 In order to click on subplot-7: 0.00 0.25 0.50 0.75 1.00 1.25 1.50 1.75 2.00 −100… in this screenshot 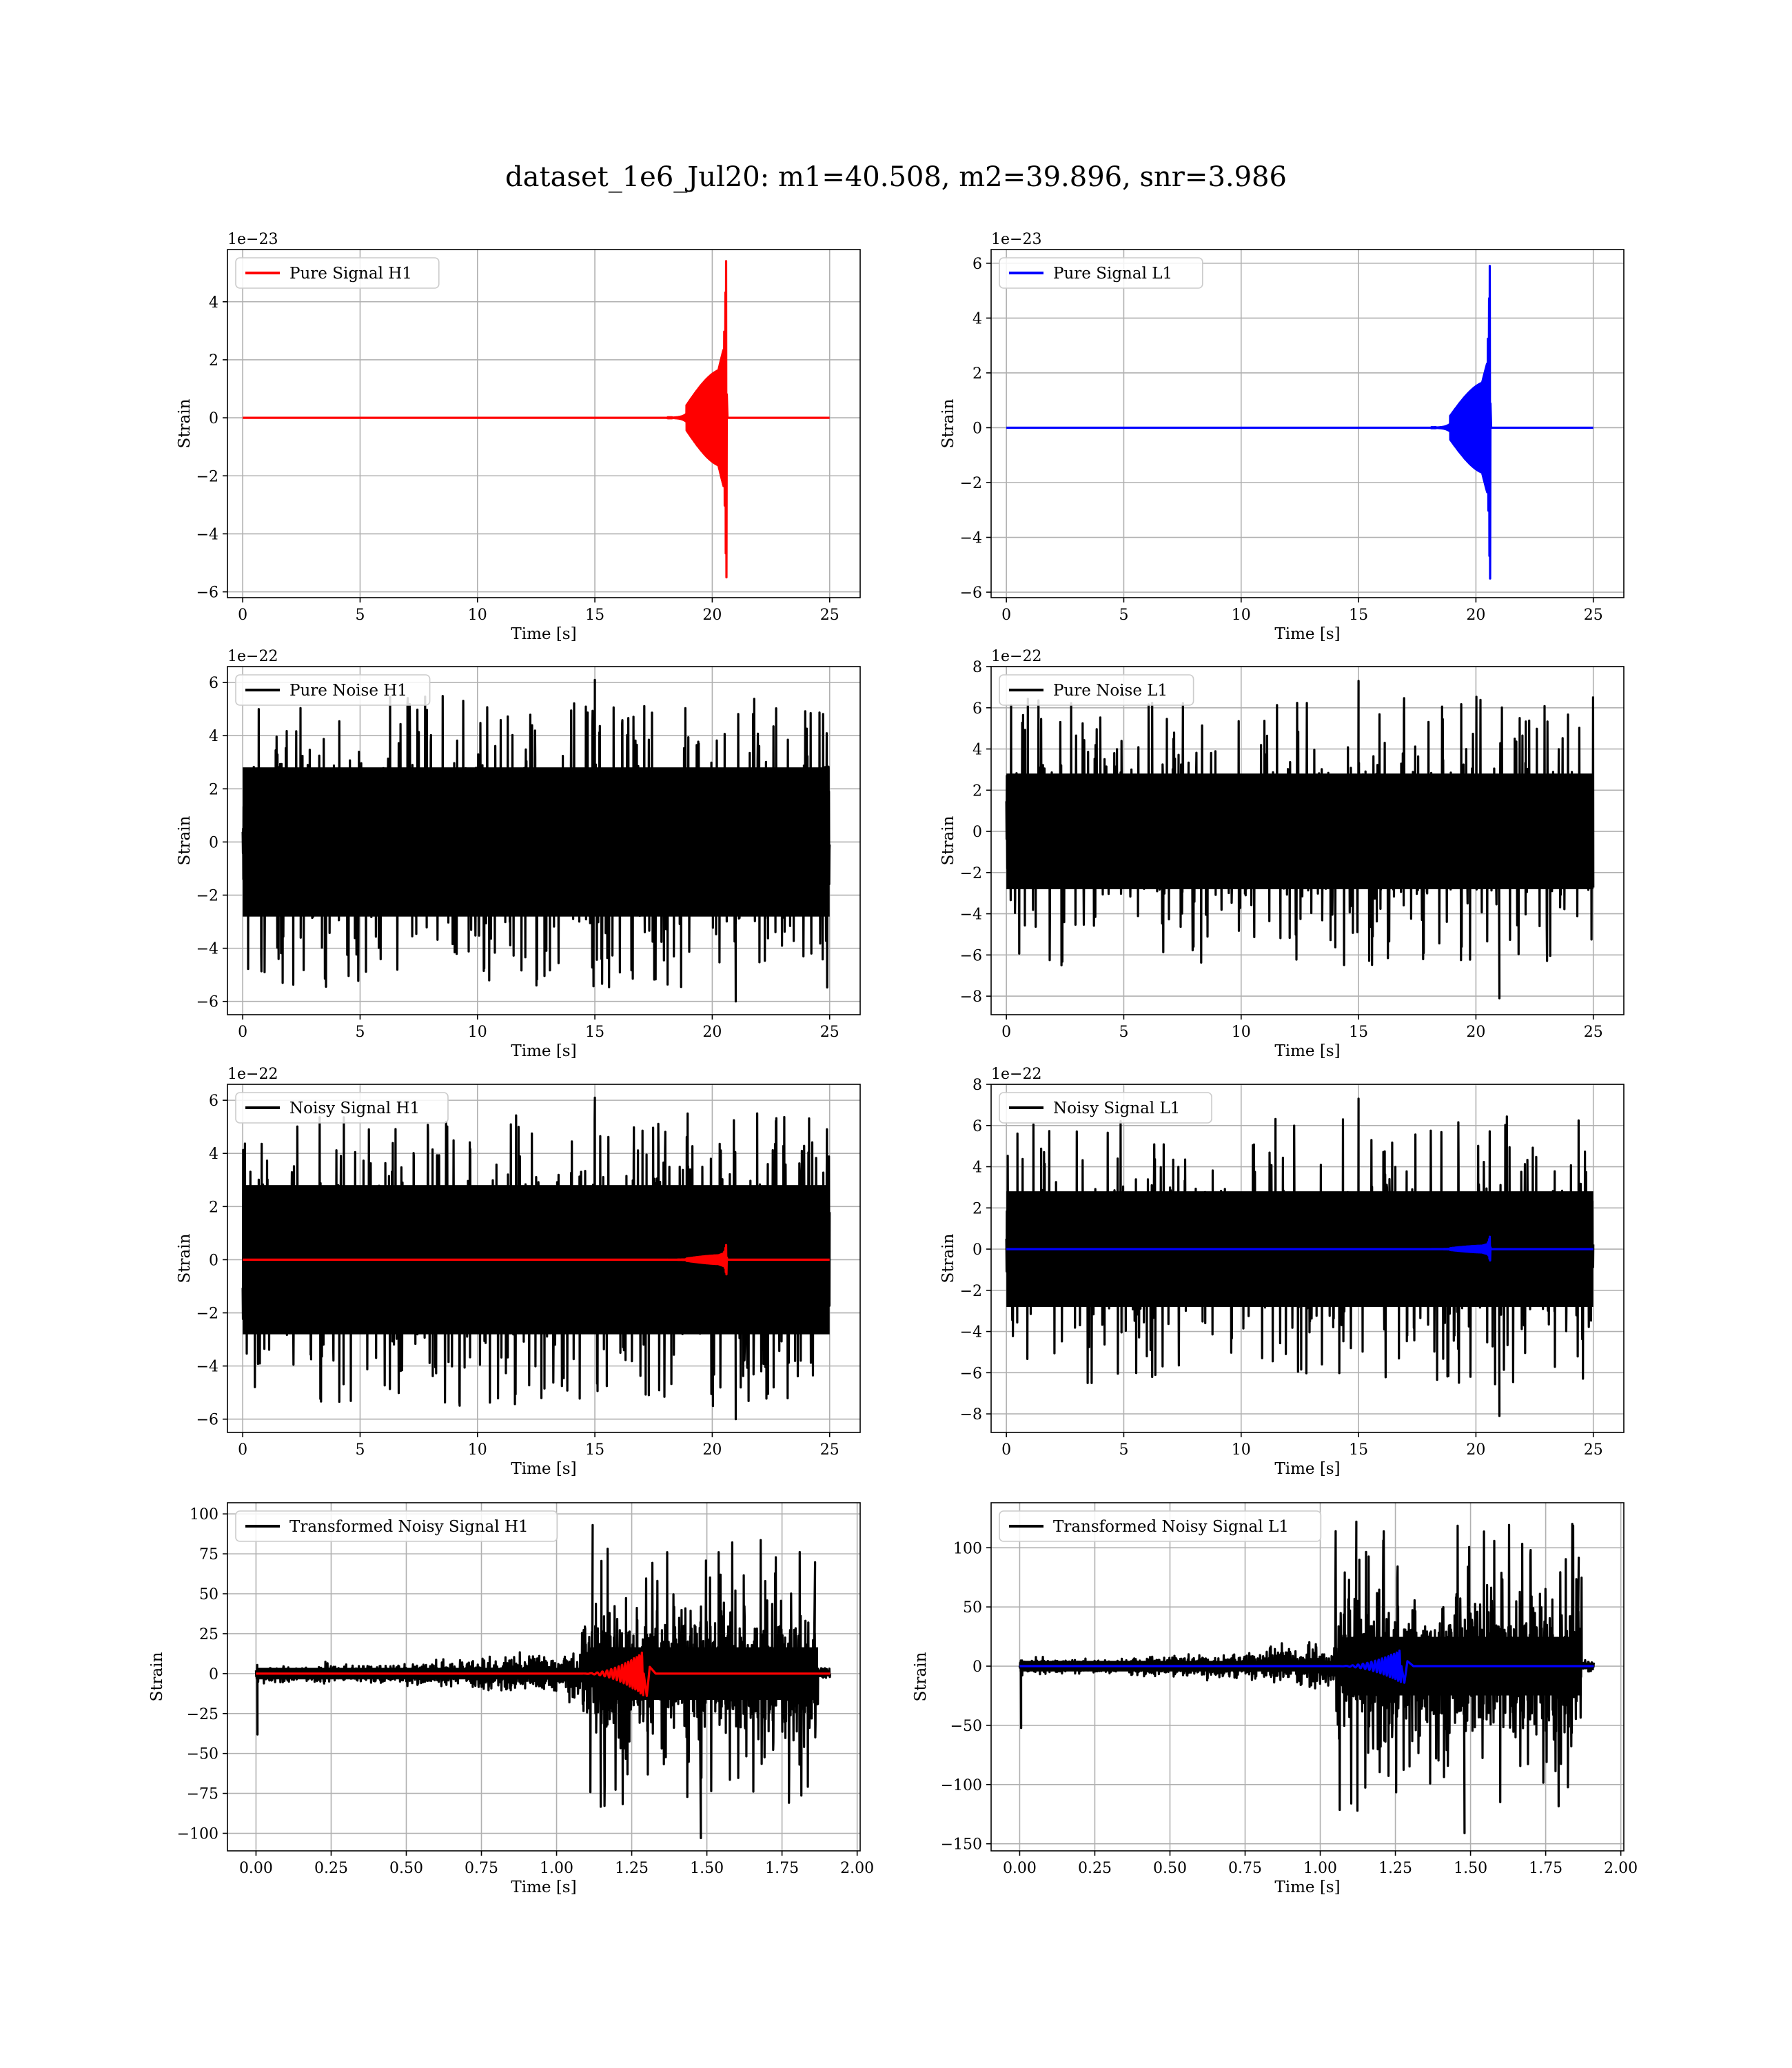, I will do `click(511, 1699)`.